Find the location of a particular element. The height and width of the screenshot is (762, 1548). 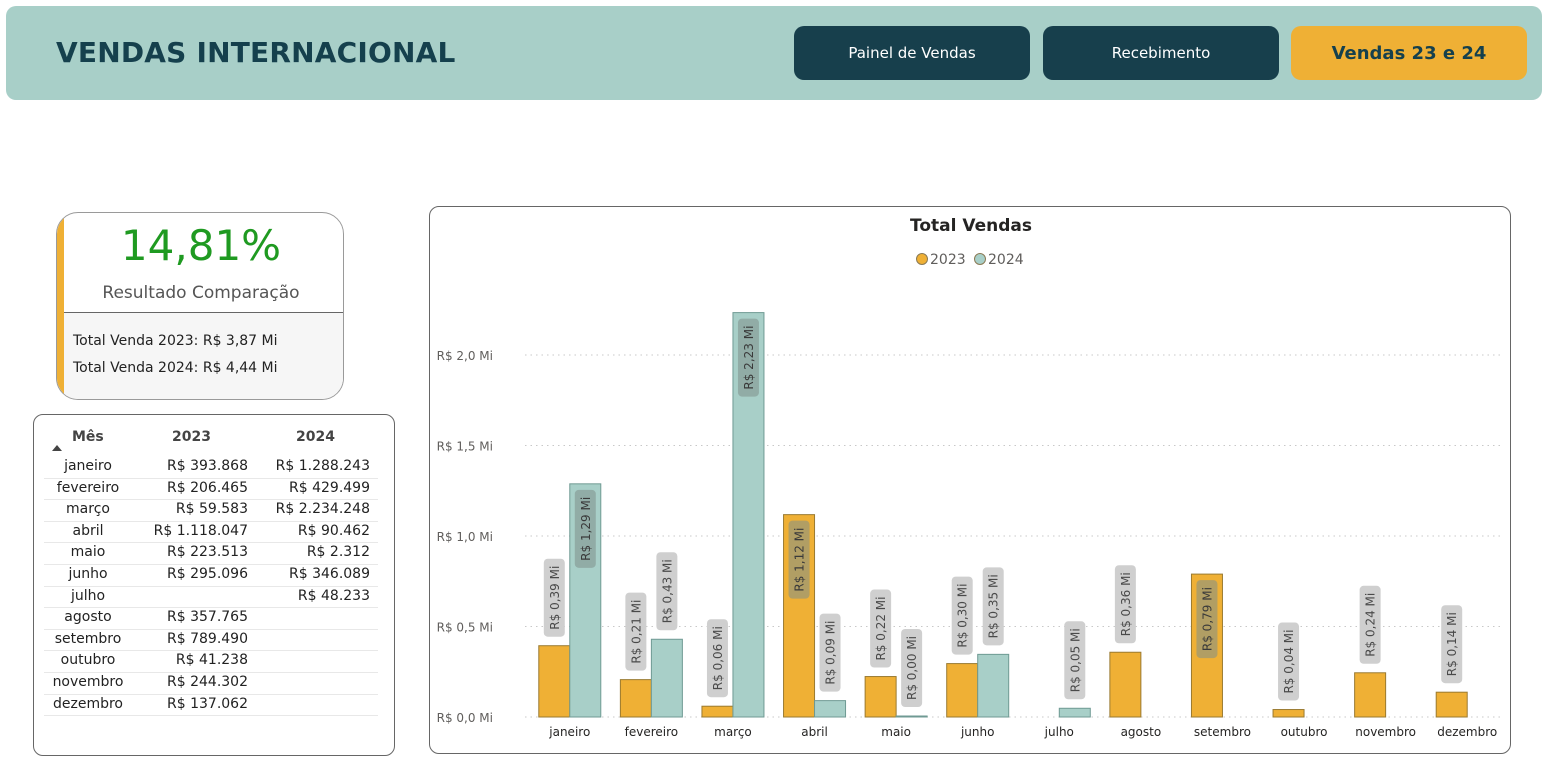

value-2024-cell: R$ 346.089 is located at coordinates (329, 574).